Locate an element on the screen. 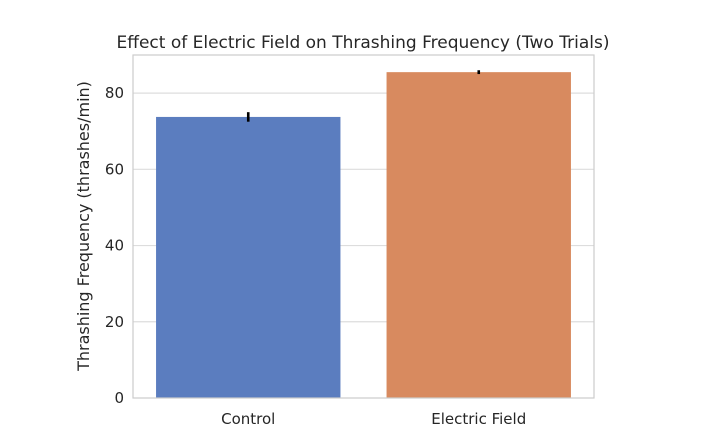 The width and height of the screenshot is (718, 446). x-tick-label: Control is located at coordinates (248, 419).